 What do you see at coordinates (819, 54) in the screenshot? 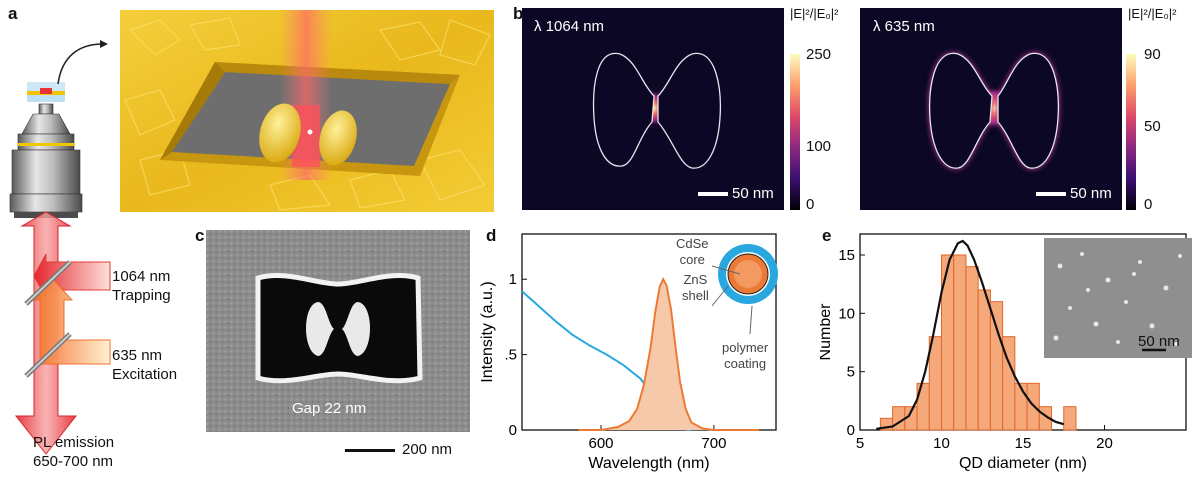
I see `colorbar-1-tick-max: 250` at bounding box center [819, 54].